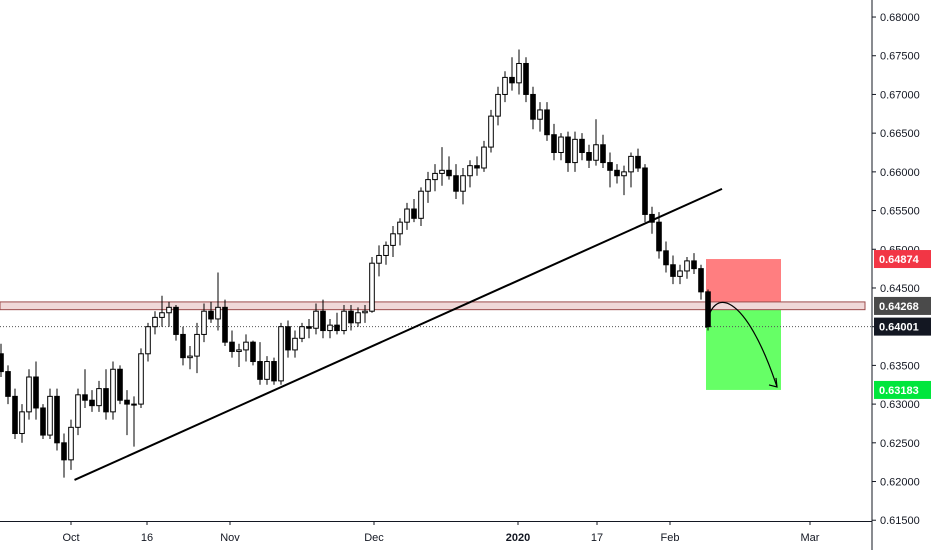  I want to click on price-badge: 0.64874, so click(902, 259).